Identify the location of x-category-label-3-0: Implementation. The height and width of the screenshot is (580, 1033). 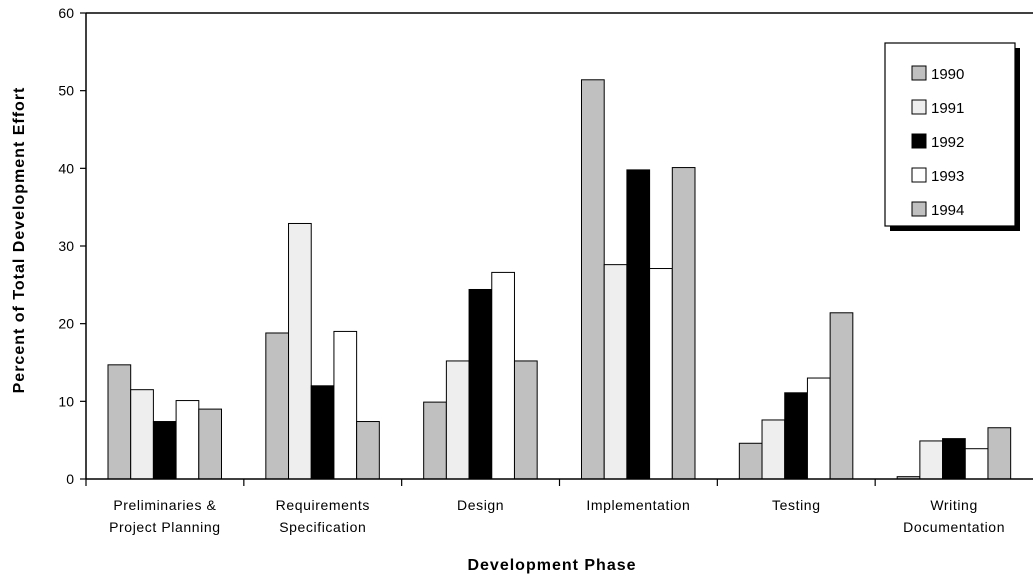
(638, 505).